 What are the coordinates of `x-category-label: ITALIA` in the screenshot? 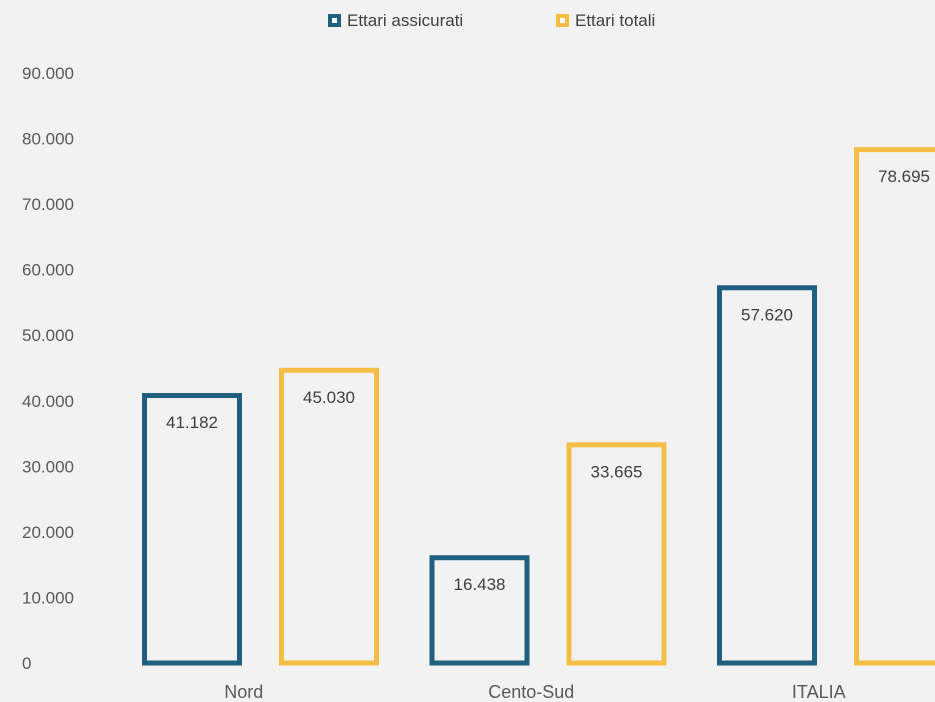 It's located at (819, 692).